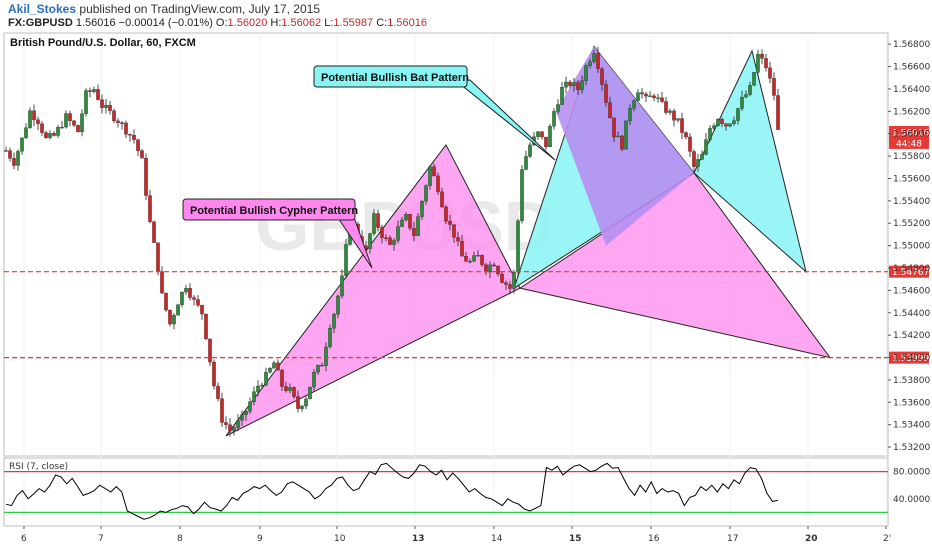 This screenshot has height=550, width=932. What do you see at coordinates (732, 539) in the screenshot?
I see `x-tick-label: 17` at bounding box center [732, 539].